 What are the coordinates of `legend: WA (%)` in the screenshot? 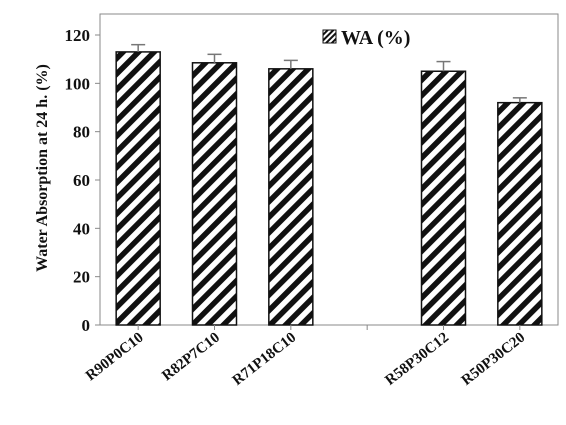 It's located at (366, 38).